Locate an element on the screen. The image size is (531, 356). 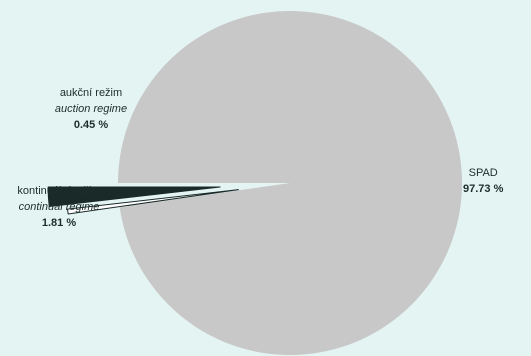
label-spad-name: SPAD is located at coordinates (483, 173).